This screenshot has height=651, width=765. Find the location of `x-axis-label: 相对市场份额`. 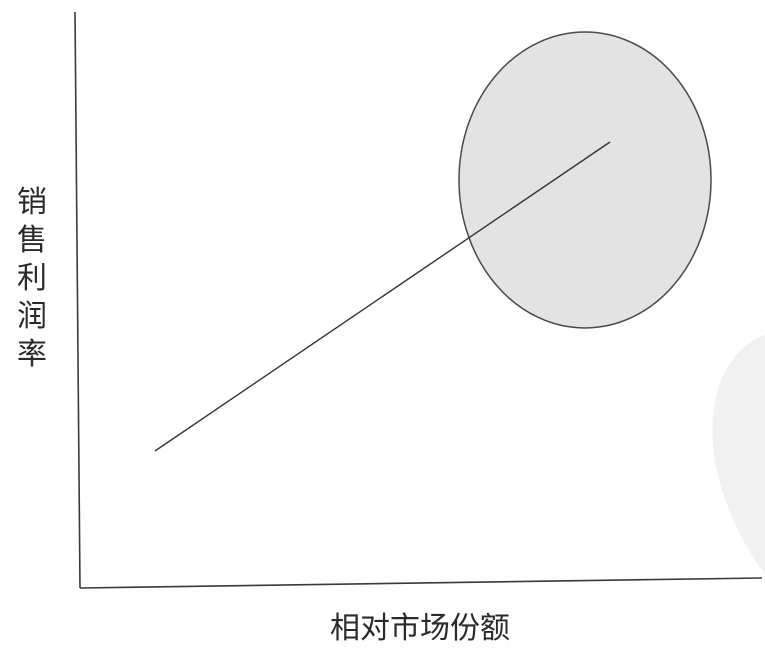

x-axis-label: 相对市场份额 is located at coordinates (420, 628).